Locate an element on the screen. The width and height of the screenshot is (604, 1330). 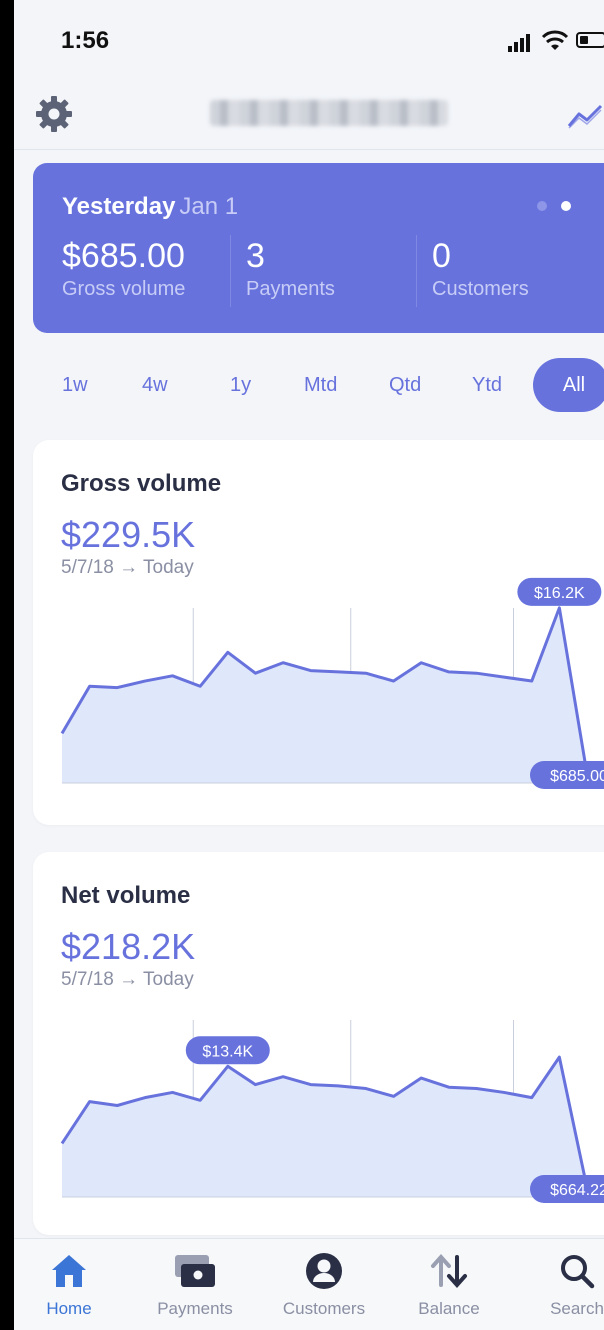
range-mtd: Mtd is located at coordinates (321, 385).